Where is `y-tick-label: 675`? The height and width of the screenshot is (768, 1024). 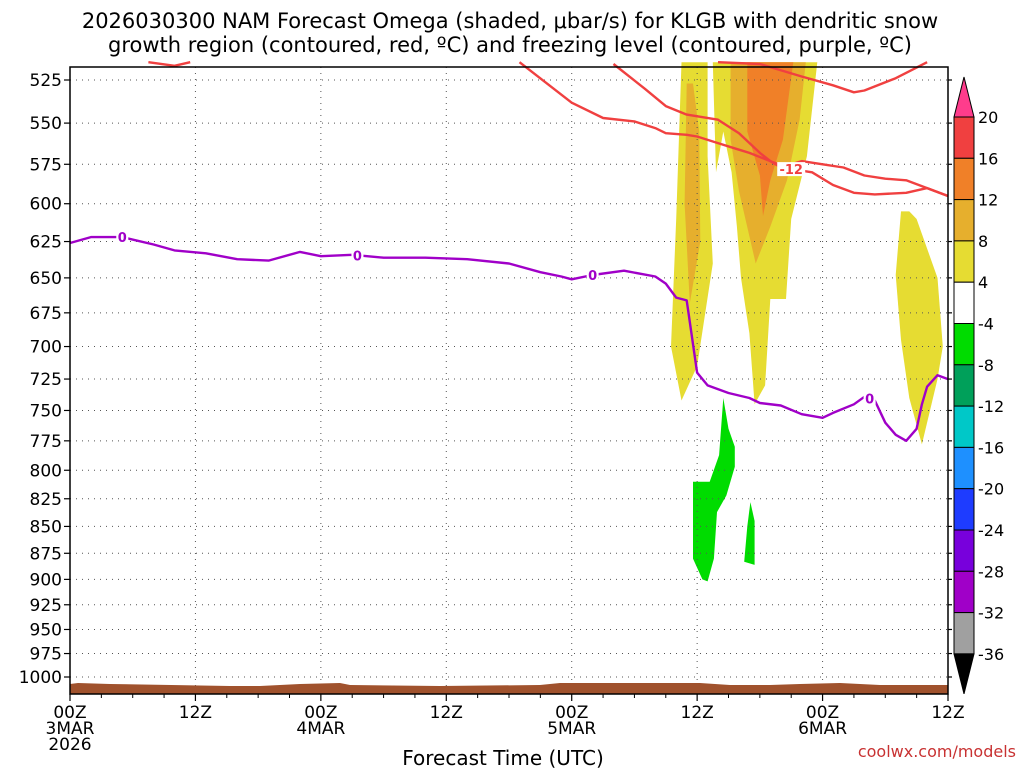
y-tick-label: 675 is located at coordinates (46, 314).